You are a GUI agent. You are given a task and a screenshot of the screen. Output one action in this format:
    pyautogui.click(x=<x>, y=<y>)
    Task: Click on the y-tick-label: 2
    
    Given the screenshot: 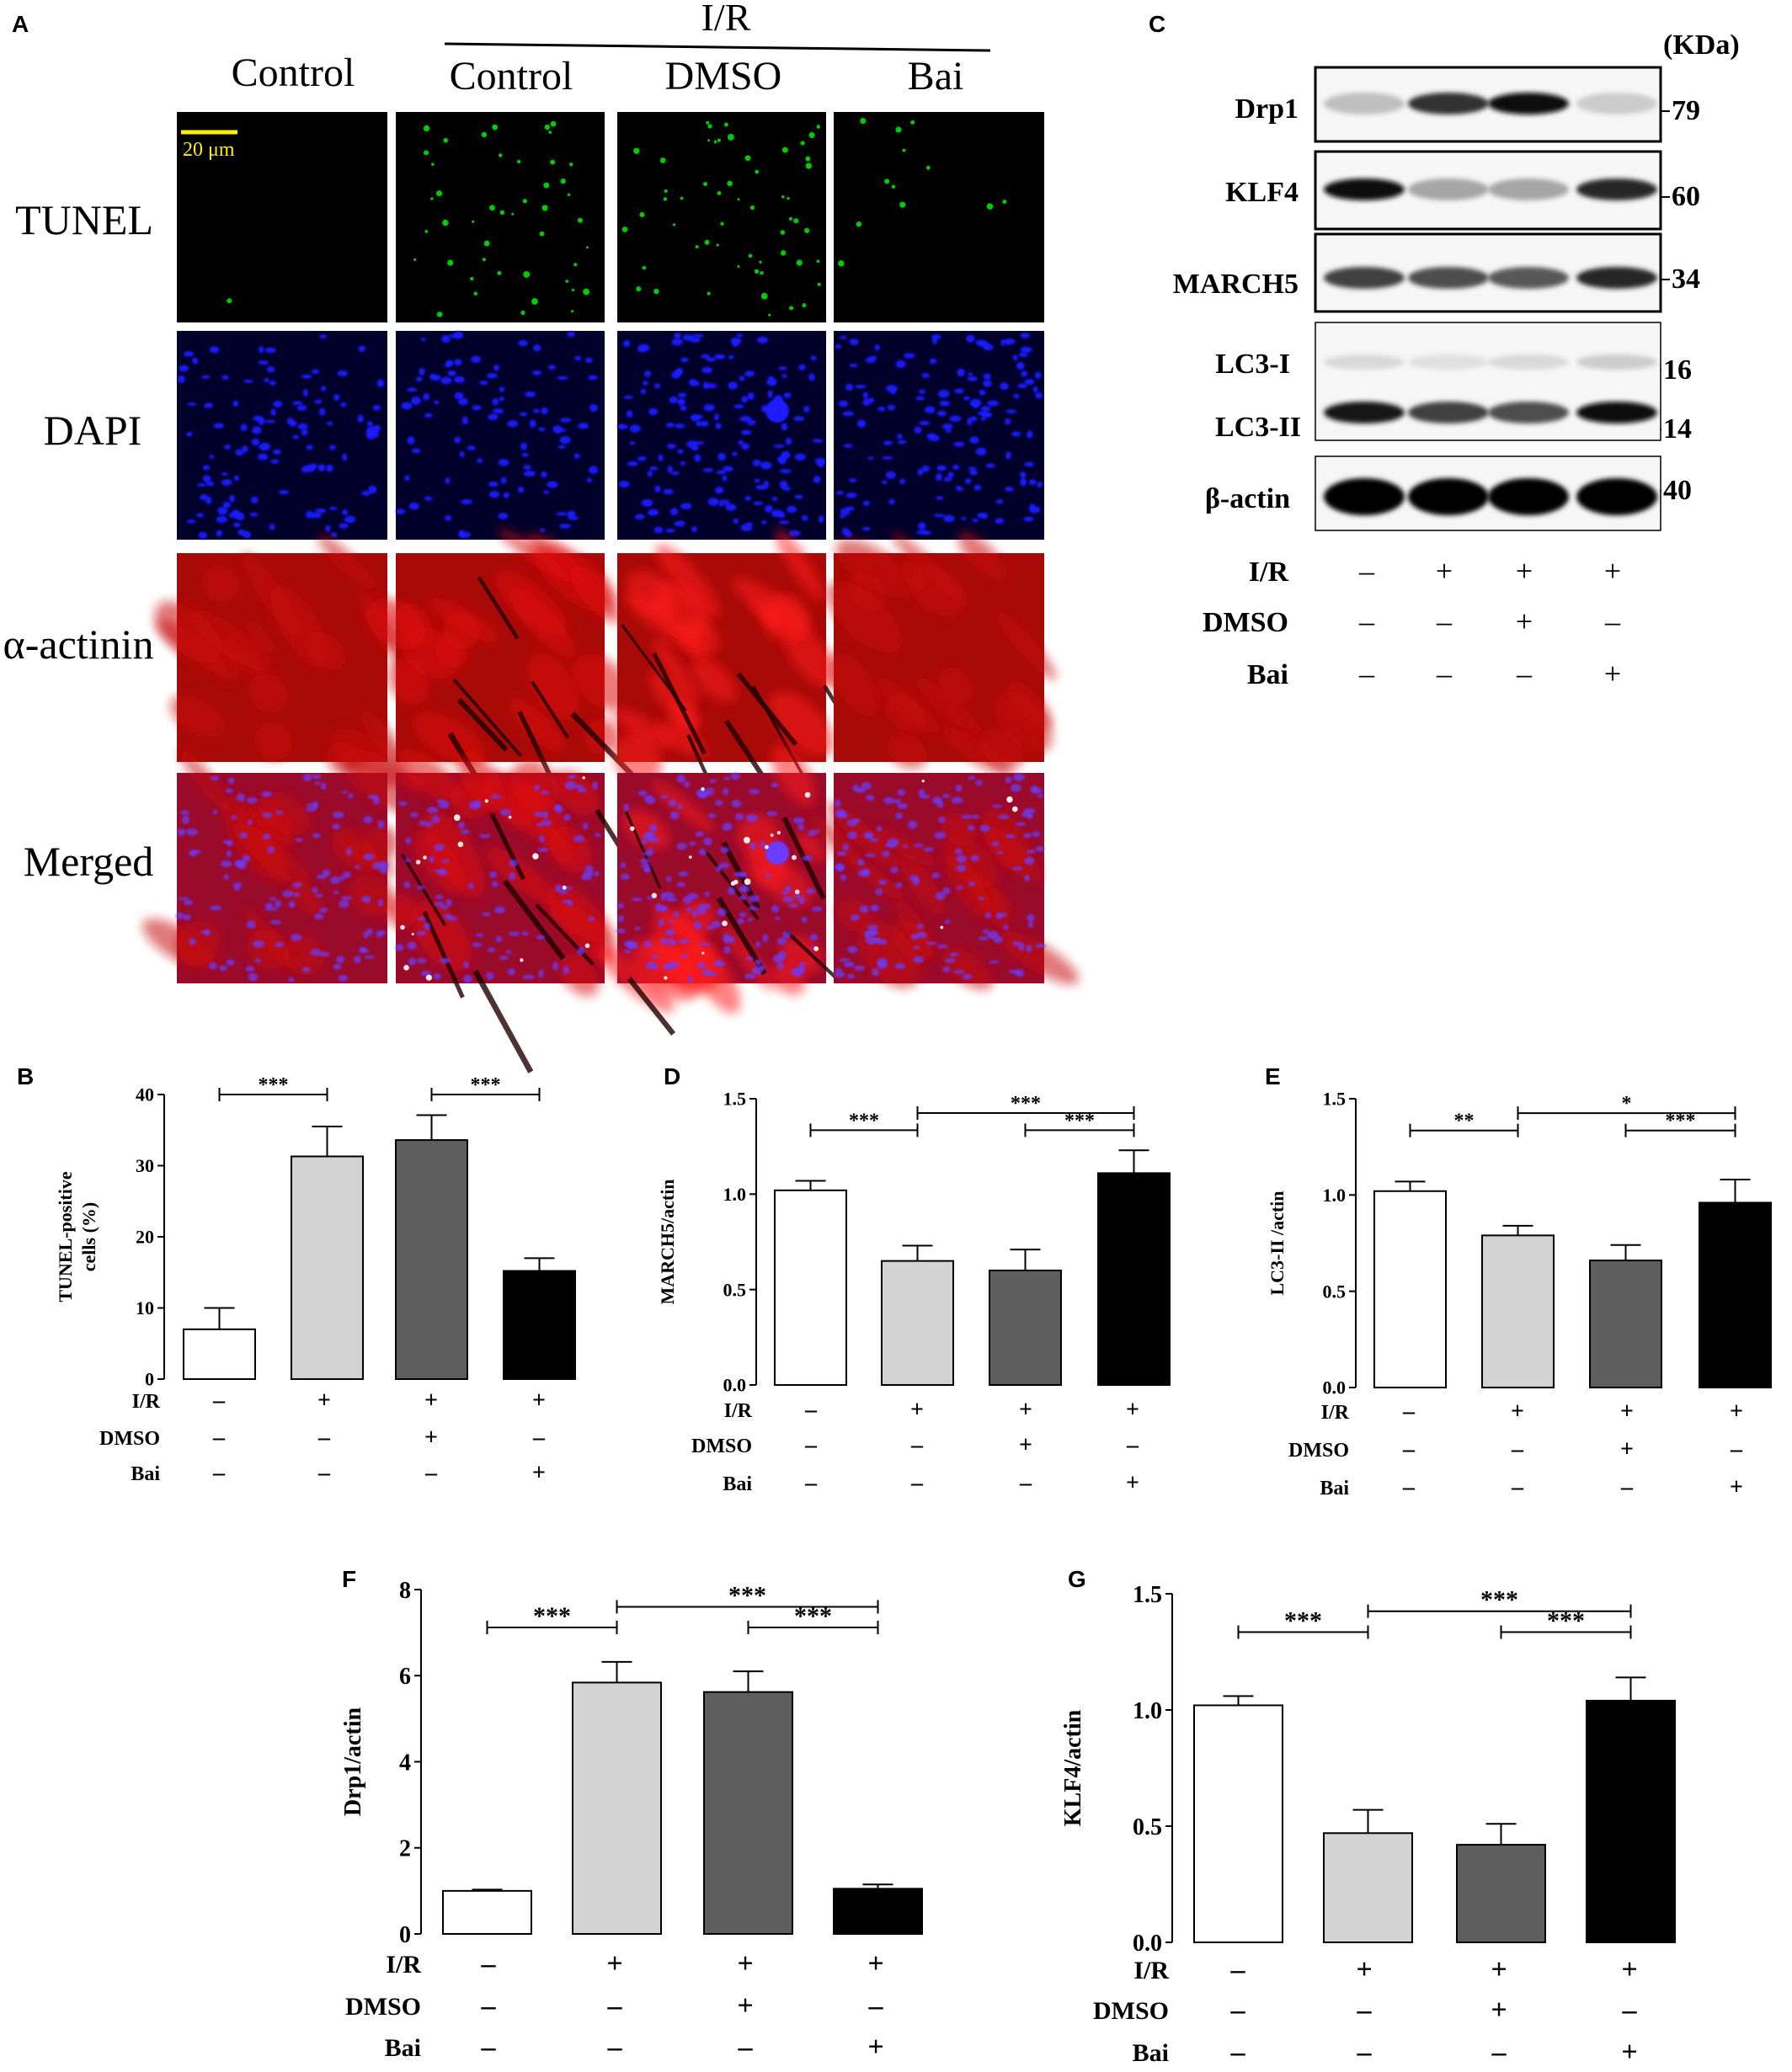 What is the action you would take?
    pyautogui.click(x=405, y=1849)
    